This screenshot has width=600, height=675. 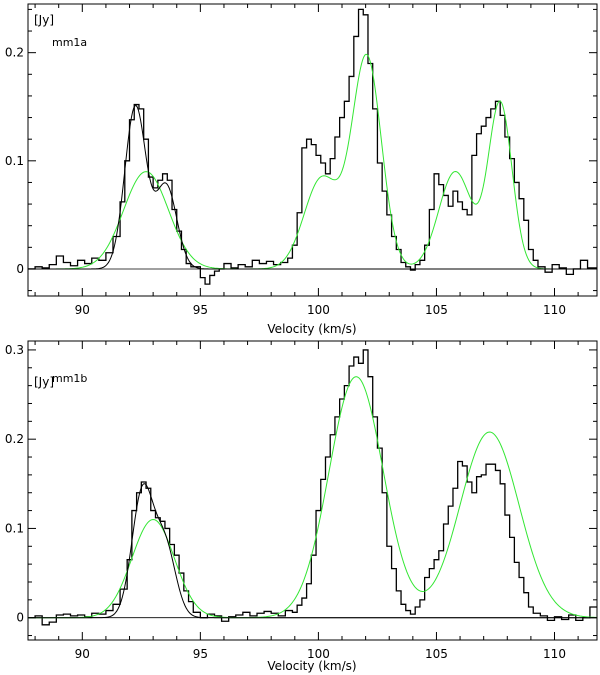 What do you see at coordinates (69, 378) in the screenshot?
I see `panel-label: mm1b` at bounding box center [69, 378].